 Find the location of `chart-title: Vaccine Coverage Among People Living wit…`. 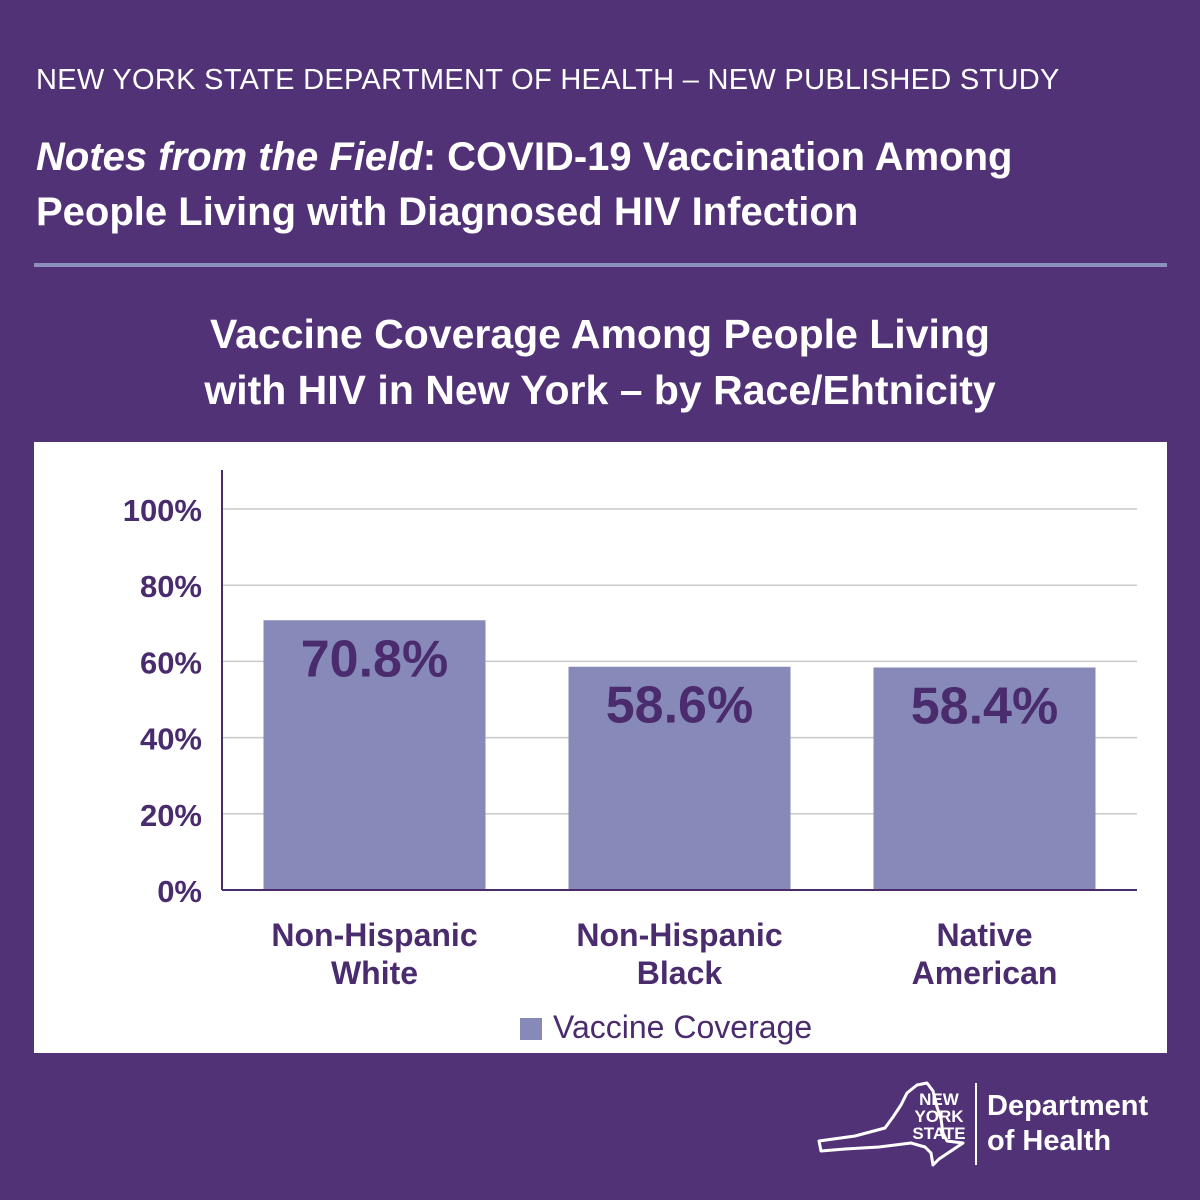

chart-title: Vaccine Coverage Among People Living wit… is located at coordinates (600, 362).